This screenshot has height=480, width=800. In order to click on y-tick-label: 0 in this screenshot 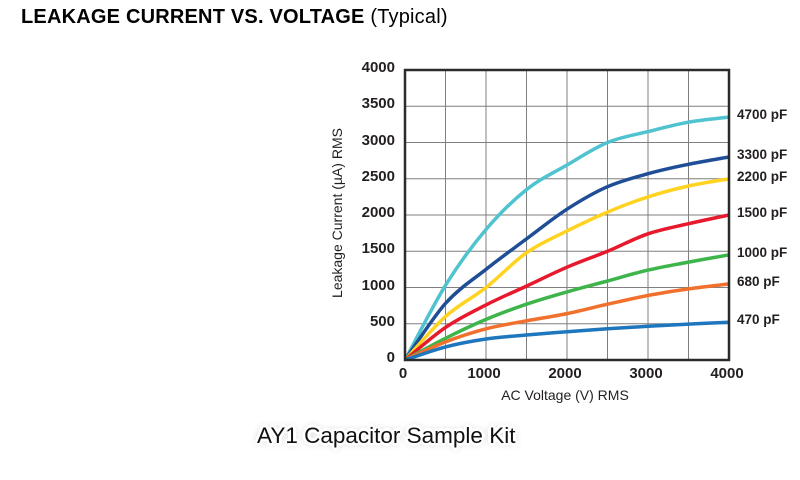, I will do `click(390, 357)`.